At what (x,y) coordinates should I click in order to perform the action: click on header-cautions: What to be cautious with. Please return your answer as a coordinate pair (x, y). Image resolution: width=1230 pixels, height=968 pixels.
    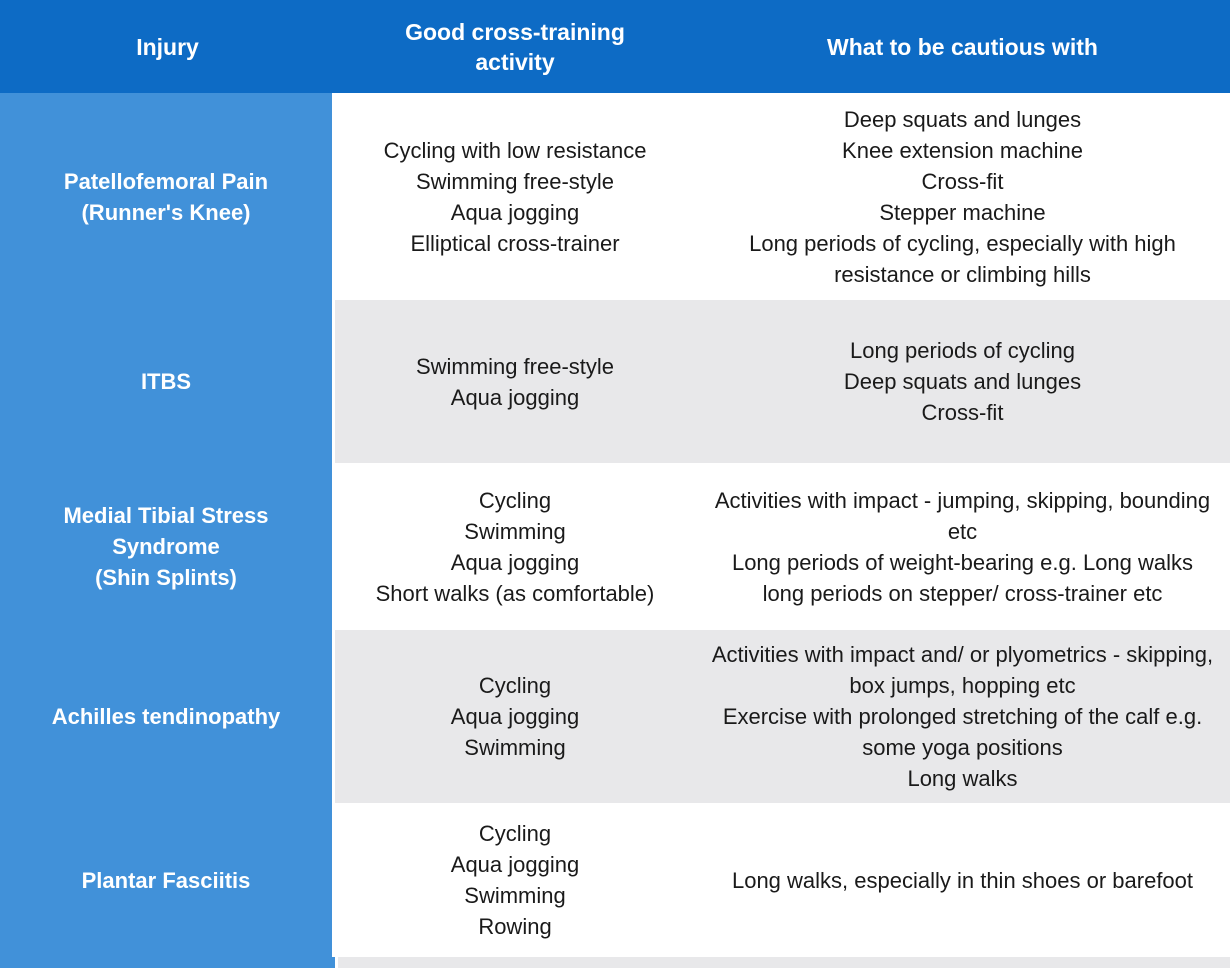
    Looking at the image, I should click on (962, 46).